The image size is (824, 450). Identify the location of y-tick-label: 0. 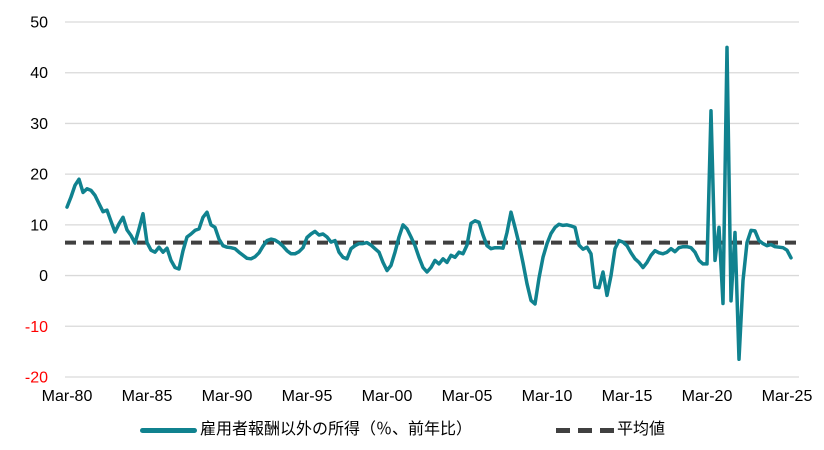
(43, 276).